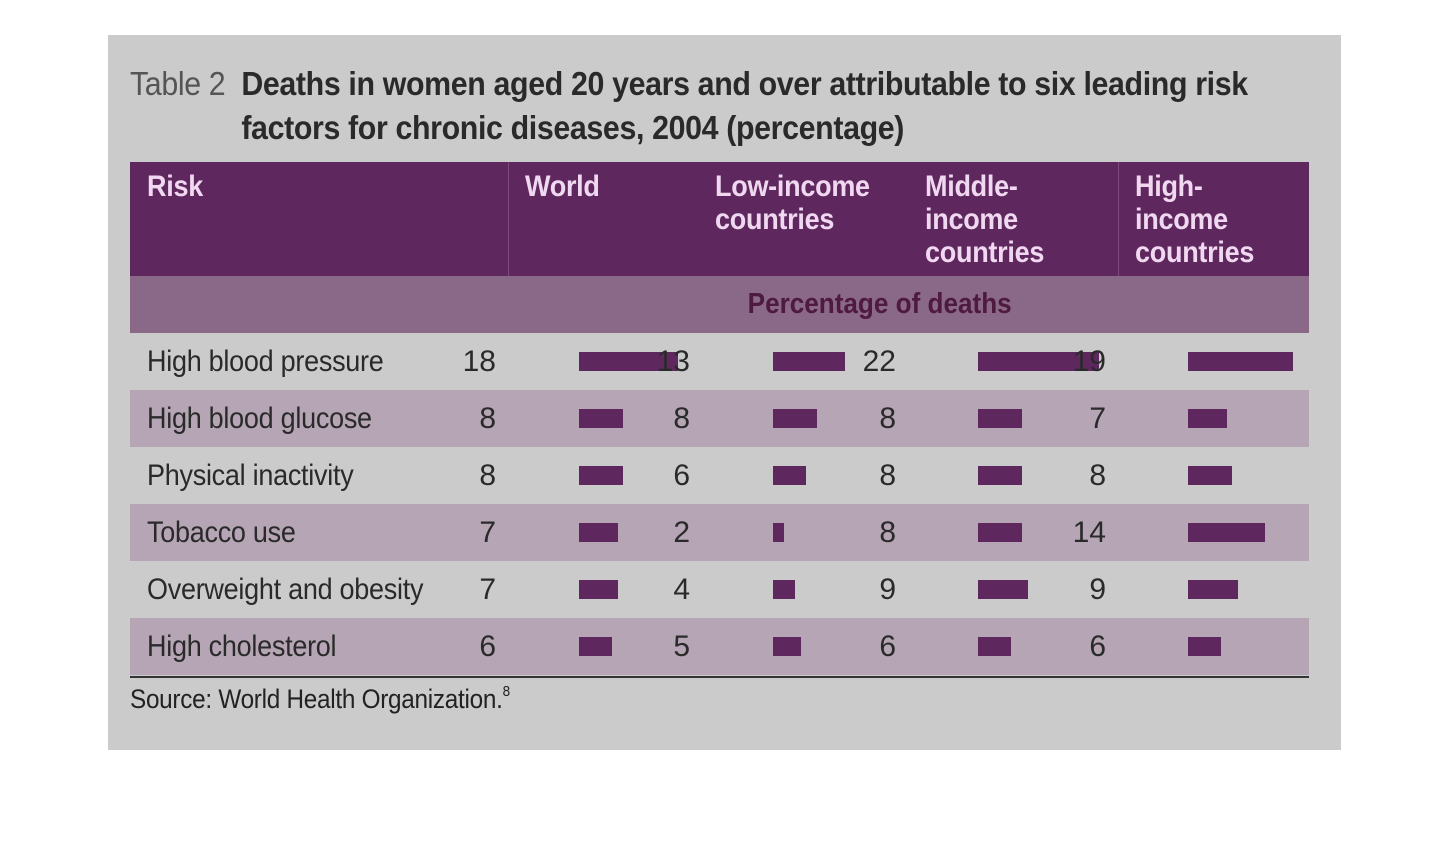 This screenshot has width=1450, height=844. What do you see at coordinates (178, 83) in the screenshot?
I see `table-label: Table 2` at bounding box center [178, 83].